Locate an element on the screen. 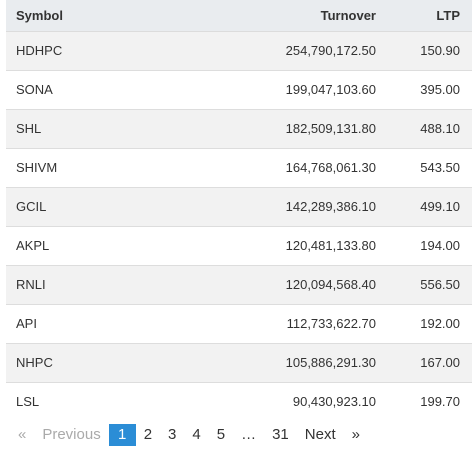 This screenshot has height=451, width=473. cell-ltp: 488.10 is located at coordinates (440, 128).